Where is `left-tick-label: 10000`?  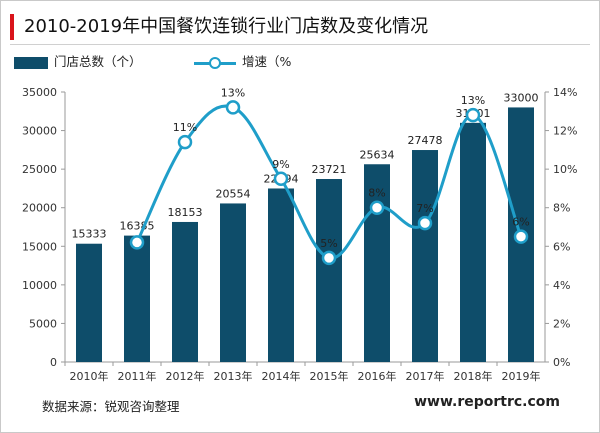 left-tick-label: 10000 is located at coordinates (39, 285).